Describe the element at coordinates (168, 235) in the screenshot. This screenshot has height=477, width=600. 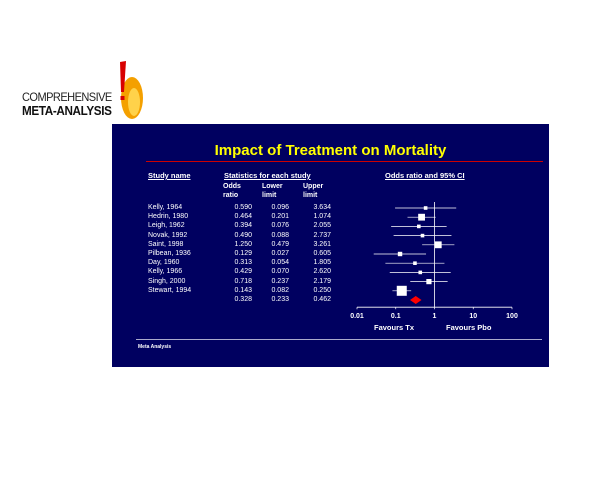
I see `study-name: Novak, 1992` at that location.